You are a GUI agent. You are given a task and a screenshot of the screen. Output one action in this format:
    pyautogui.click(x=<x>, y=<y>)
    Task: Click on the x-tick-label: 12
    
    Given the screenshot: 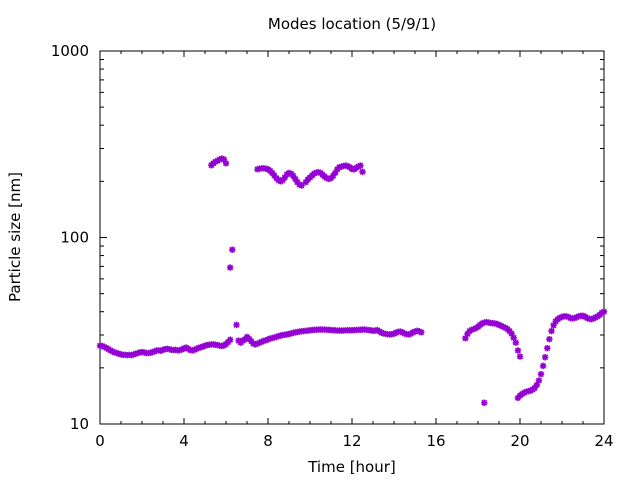 What is the action you would take?
    pyautogui.click(x=351, y=441)
    